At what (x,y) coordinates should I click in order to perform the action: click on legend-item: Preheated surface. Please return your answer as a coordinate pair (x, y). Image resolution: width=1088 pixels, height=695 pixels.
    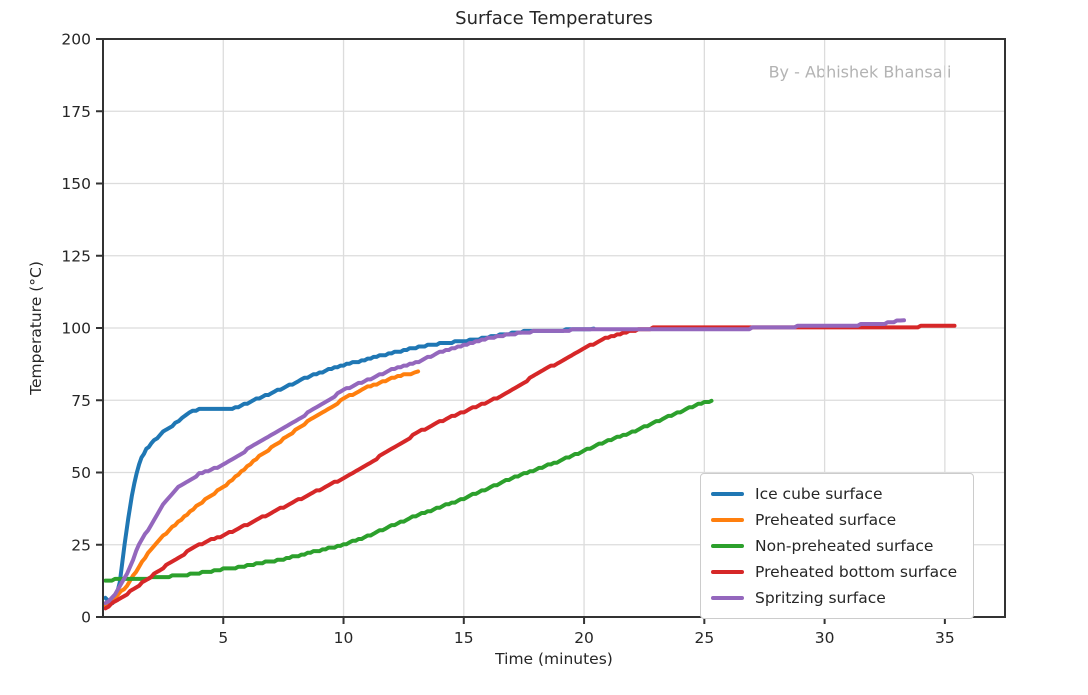
    Looking at the image, I should click on (834, 520).